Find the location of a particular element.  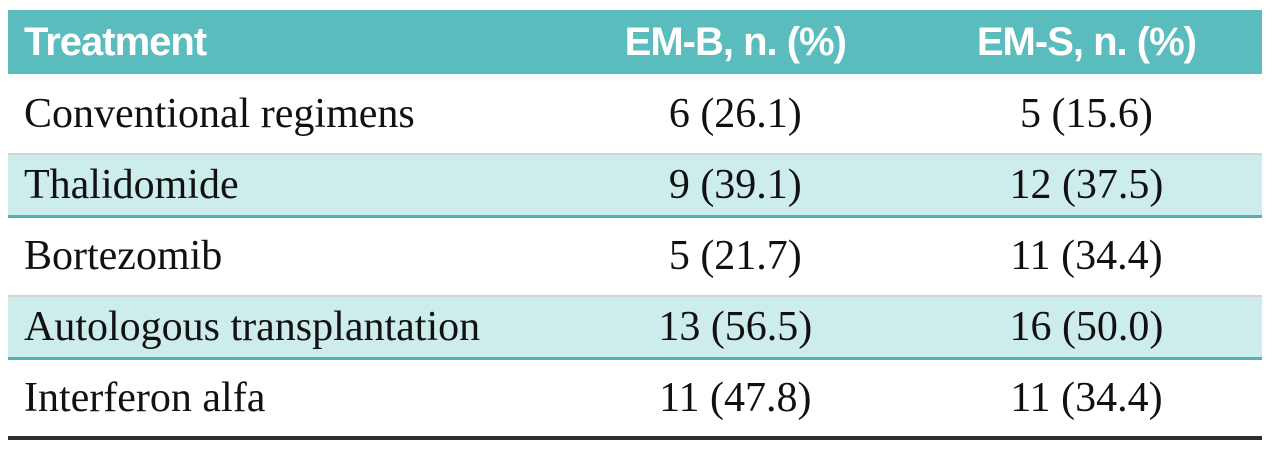

em-b-value-cell: 9 (39.1) is located at coordinates (735, 184).